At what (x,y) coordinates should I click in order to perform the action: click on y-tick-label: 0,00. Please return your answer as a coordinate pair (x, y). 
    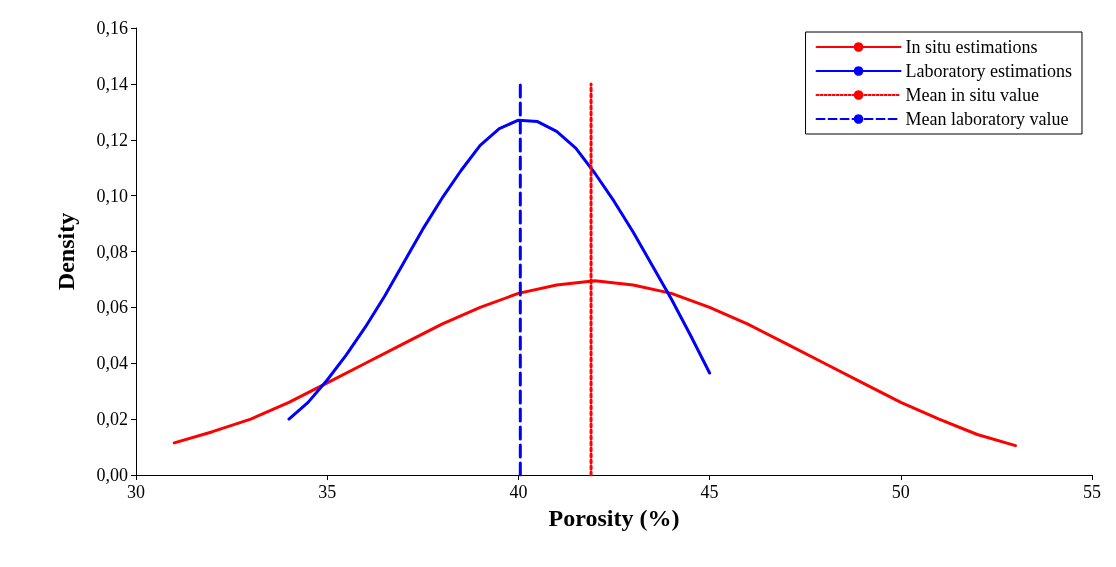
    Looking at the image, I should click on (112, 475).